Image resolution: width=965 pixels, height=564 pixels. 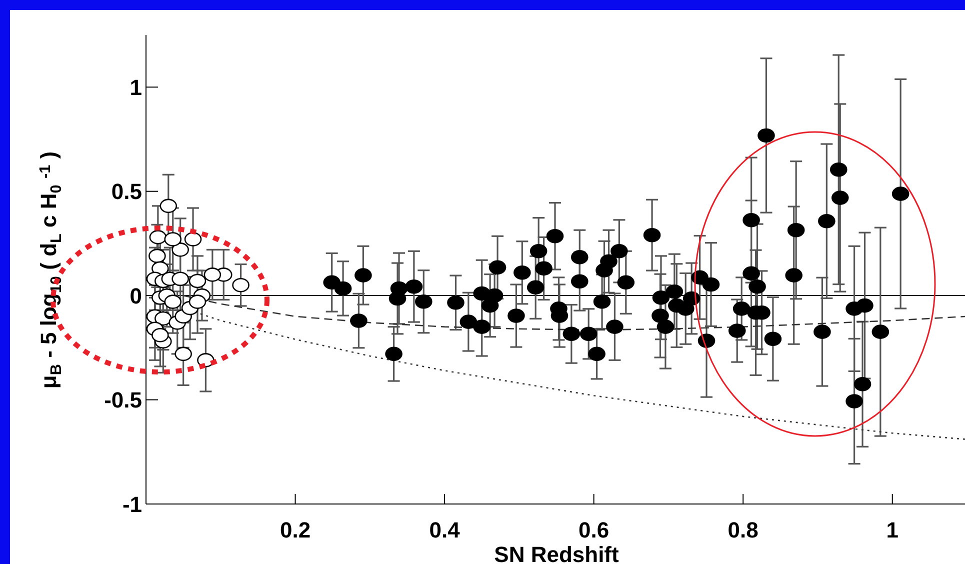 What do you see at coordinates (132, 504) in the screenshot?
I see `y-tick-label: -1` at bounding box center [132, 504].